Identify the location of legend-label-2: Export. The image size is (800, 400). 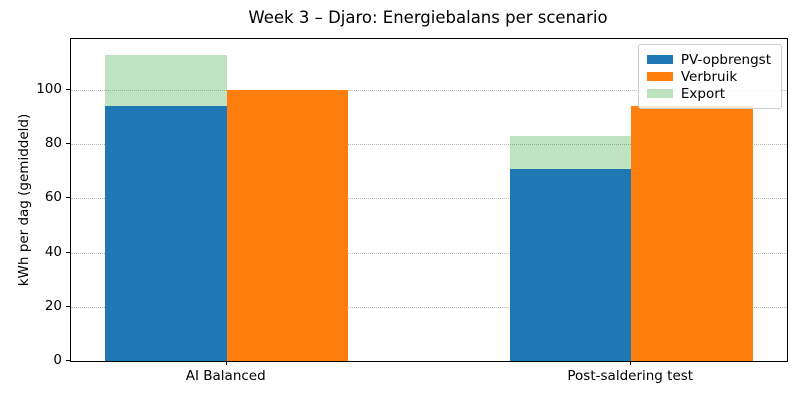
(703, 93).